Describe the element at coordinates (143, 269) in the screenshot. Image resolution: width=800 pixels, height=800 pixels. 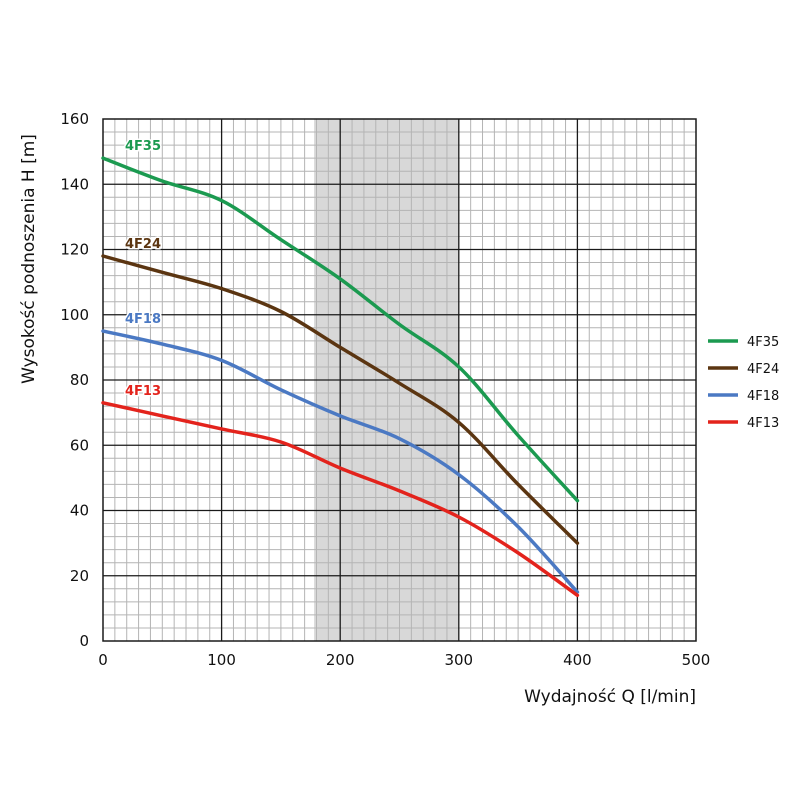
I see `series-label-layer: 4F35 4F24 4F18 4F13` at that location.